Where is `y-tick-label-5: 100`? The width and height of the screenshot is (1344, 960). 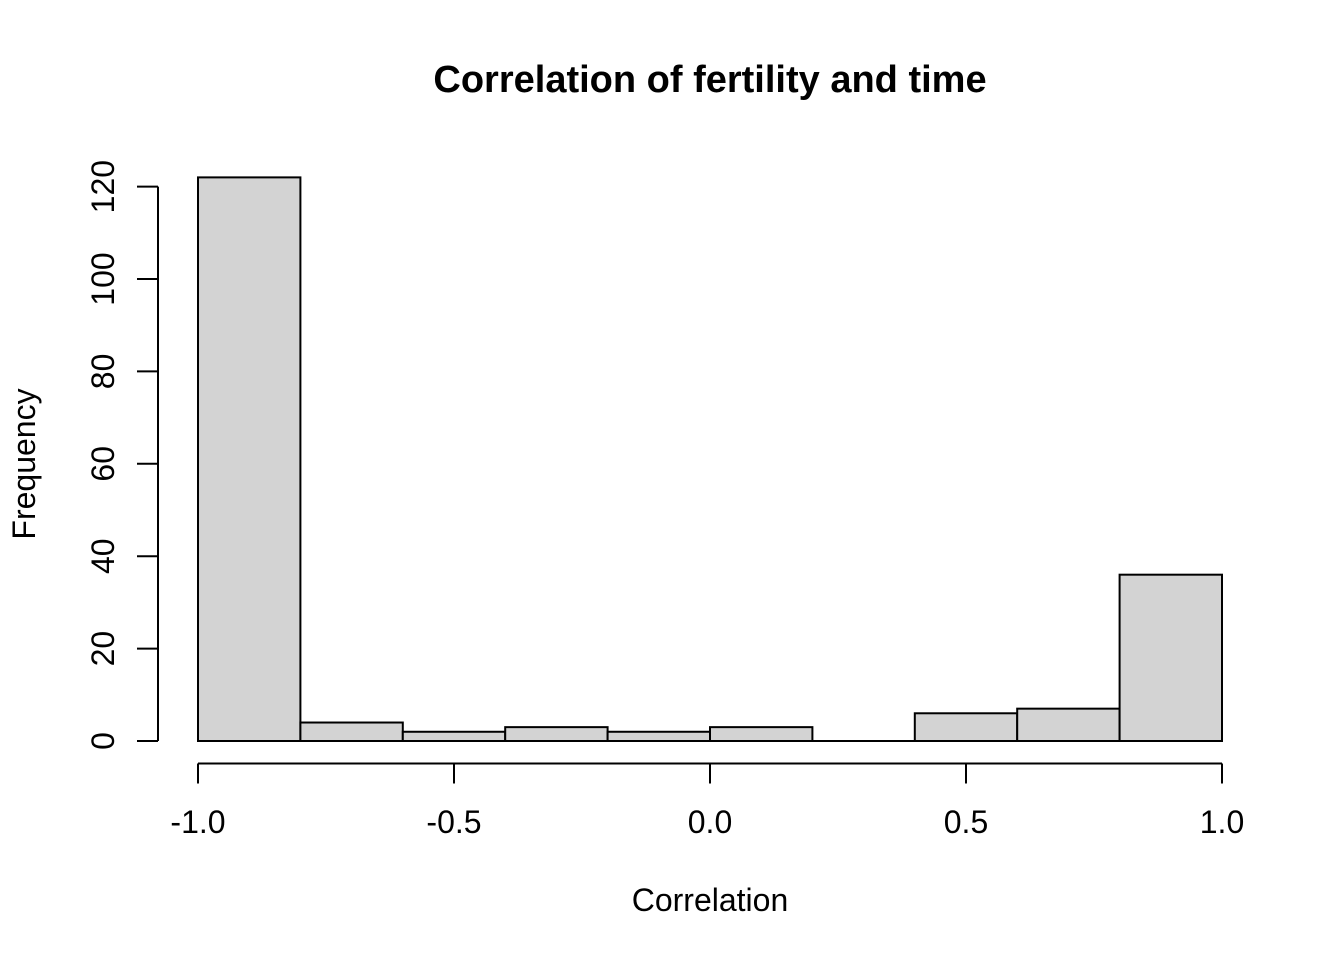
y-tick-label-5: 100 is located at coordinates (103, 278).